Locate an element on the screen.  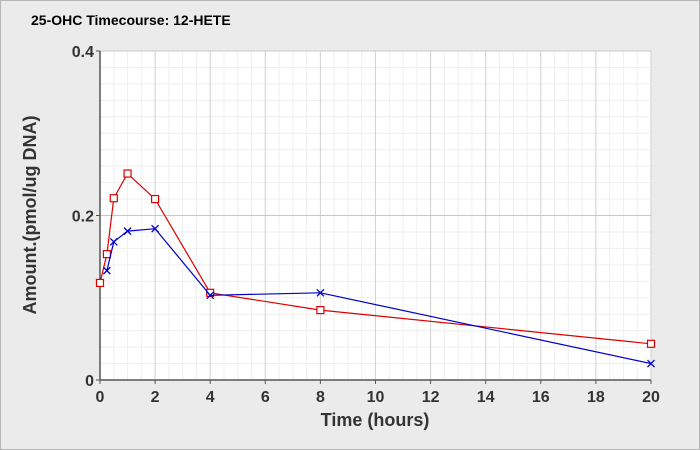
x-tick-label: 10 is located at coordinates (376, 397).